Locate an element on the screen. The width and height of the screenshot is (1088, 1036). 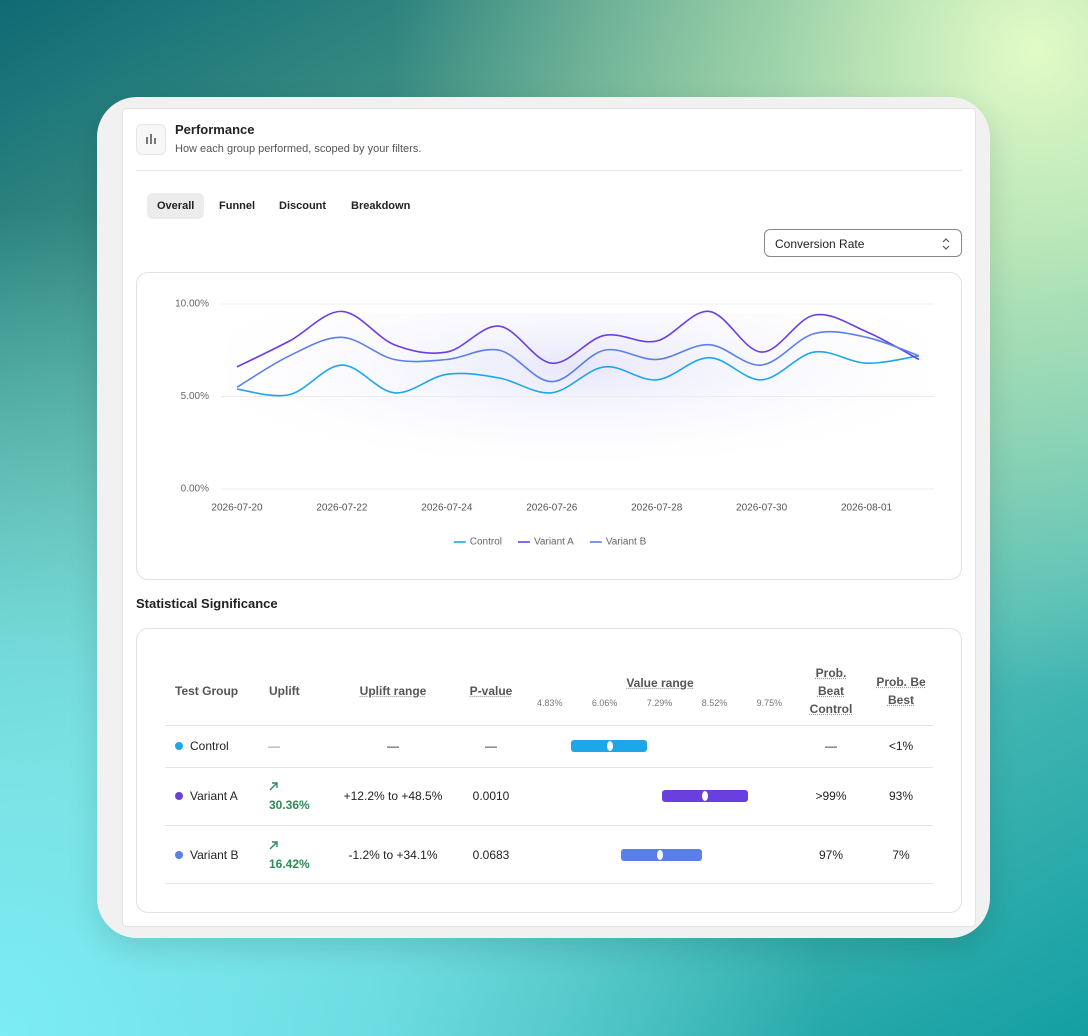
header-title: Performance is located at coordinates (215, 129).